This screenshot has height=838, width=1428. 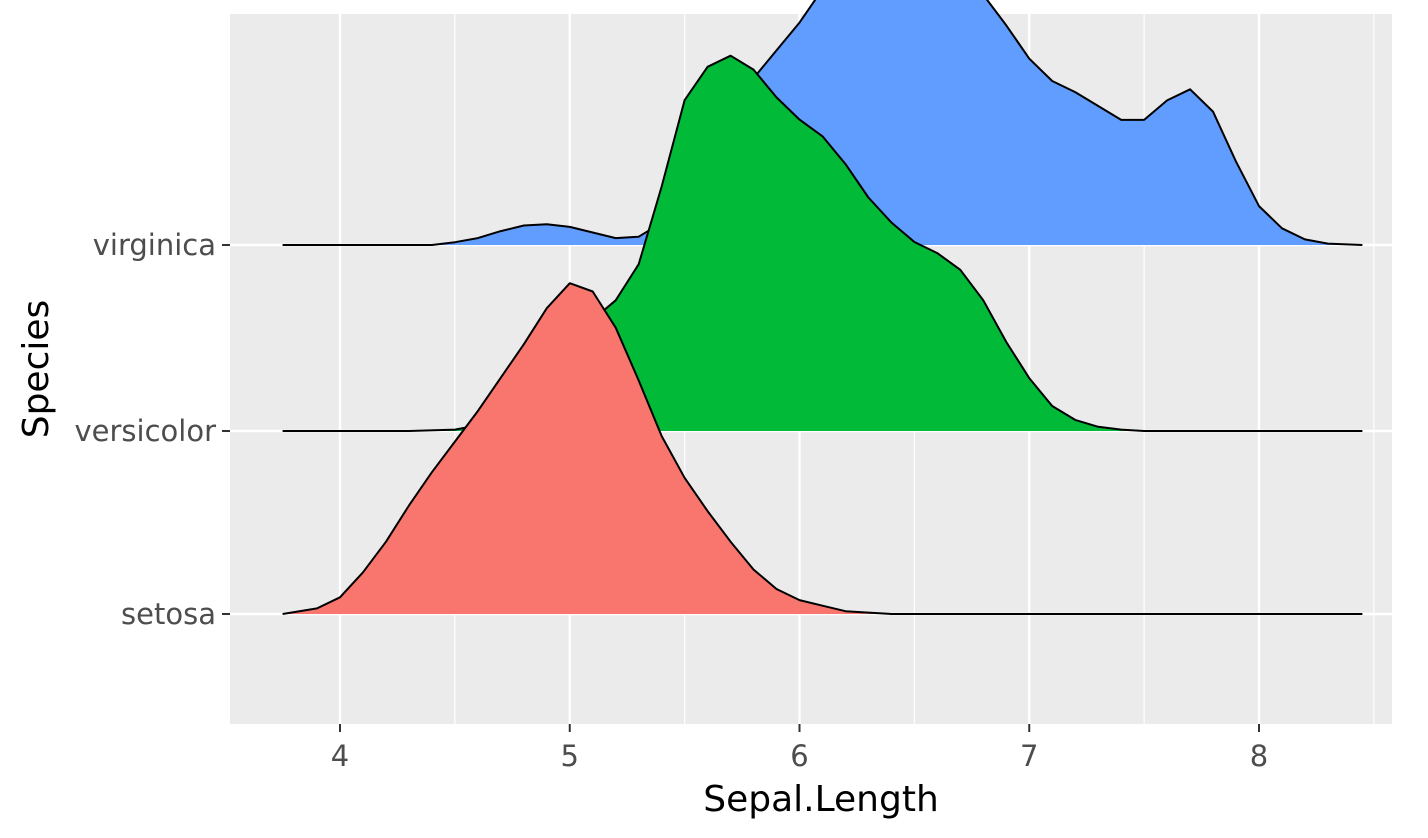 I want to click on y-tick-label: versicolor, so click(x=145, y=431).